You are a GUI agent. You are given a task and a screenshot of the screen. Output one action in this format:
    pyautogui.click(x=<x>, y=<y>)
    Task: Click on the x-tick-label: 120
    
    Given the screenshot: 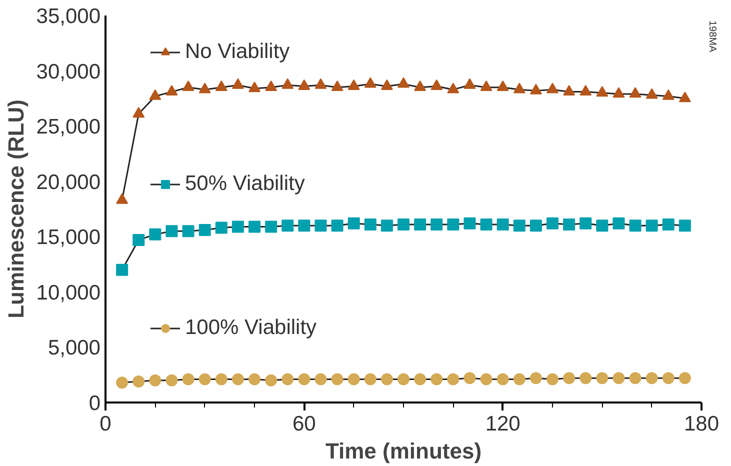 What is the action you would take?
    pyautogui.click(x=502, y=424)
    